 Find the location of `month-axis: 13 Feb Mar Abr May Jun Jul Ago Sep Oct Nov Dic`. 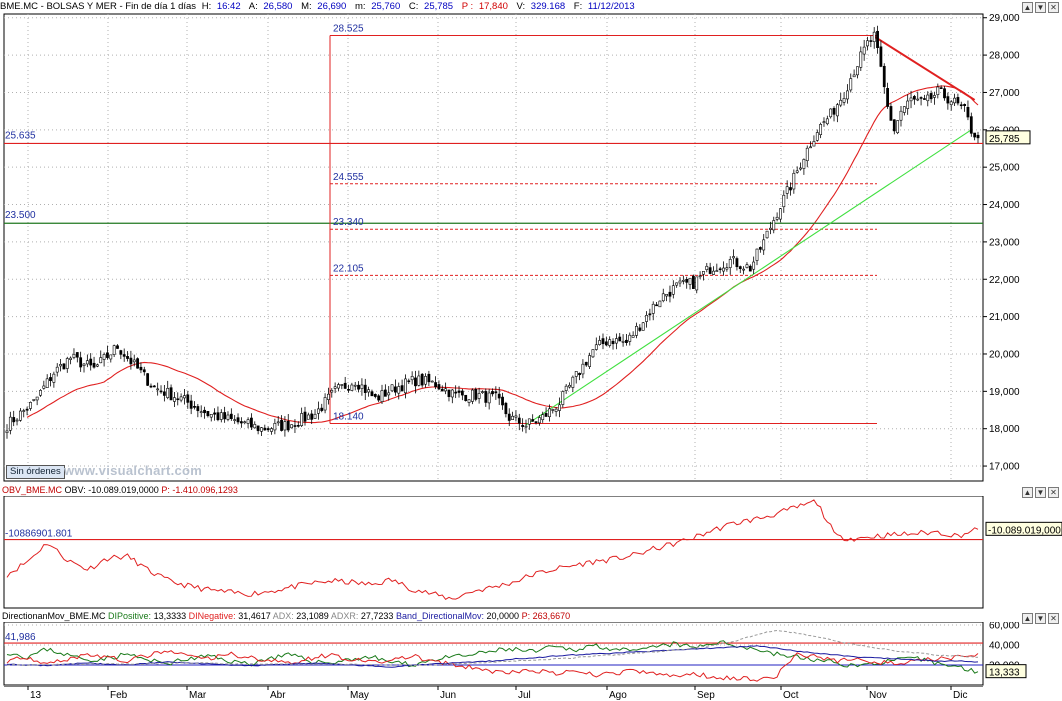

month-axis: 13 Feb Mar Abr May Jun Jul Ago Sep Oct Nov Dic is located at coordinates (493, 693).